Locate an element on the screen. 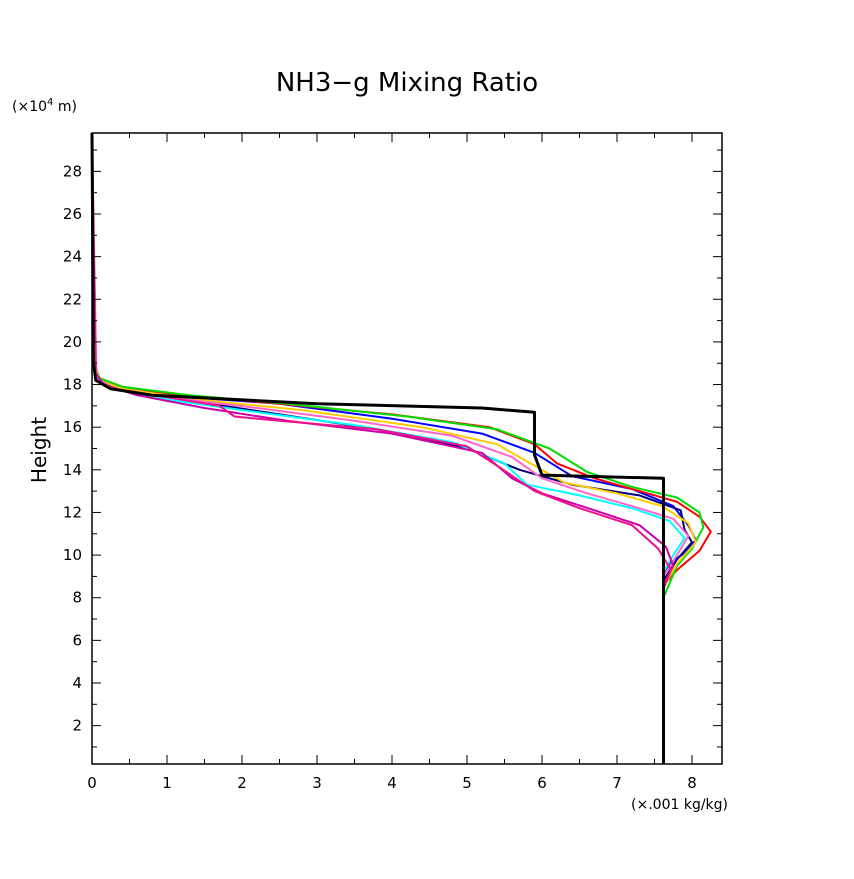 This screenshot has height=879, width=854. y-axis-unit-exponent: 4 is located at coordinates (50, 102).